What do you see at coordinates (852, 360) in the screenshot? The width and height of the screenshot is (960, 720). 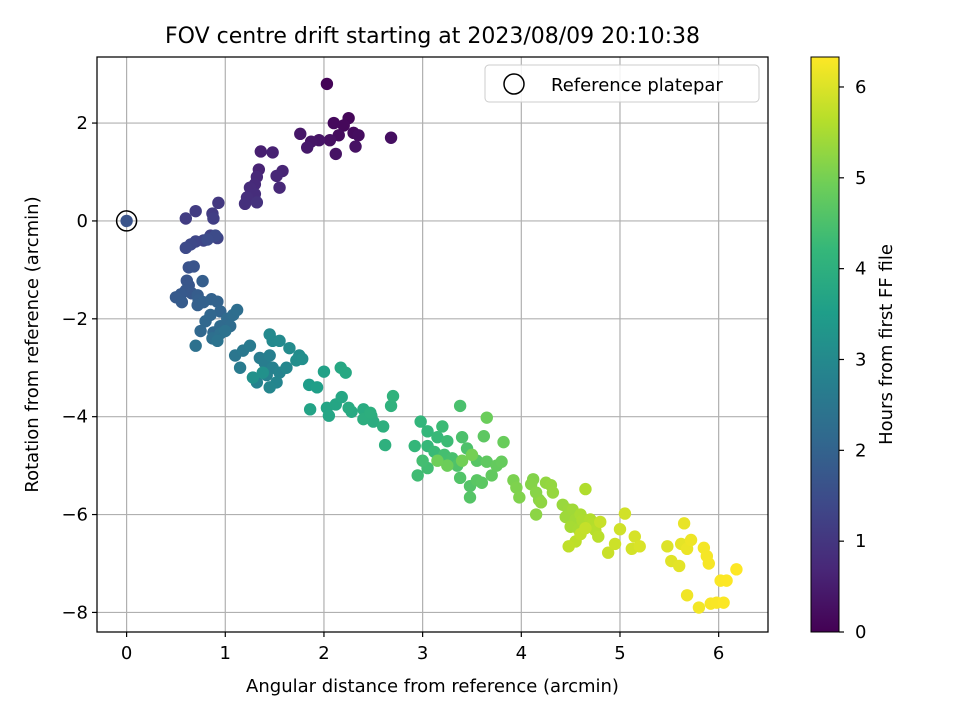 I see `colorbar-ticks: 0 1 2 3 4 5 6` at bounding box center [852, 360].